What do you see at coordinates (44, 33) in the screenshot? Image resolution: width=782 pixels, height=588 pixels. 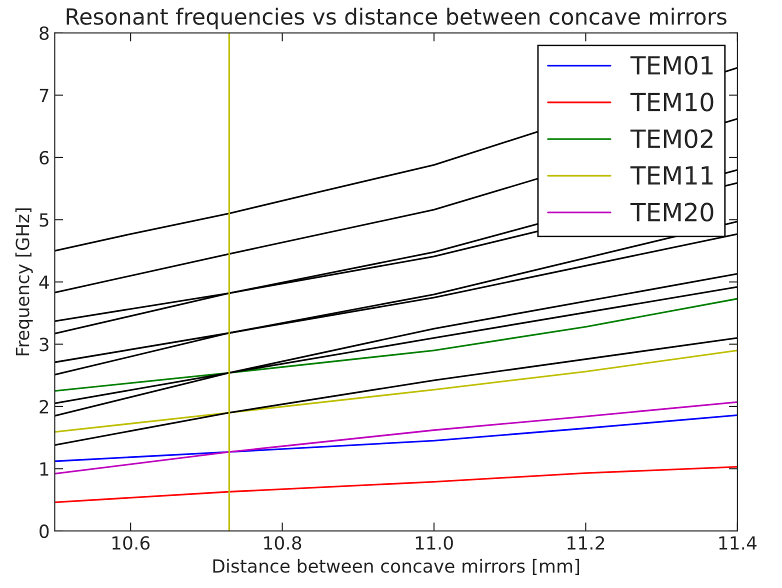 I see `y-tick-label: 8` at bounding box center [44, 33].